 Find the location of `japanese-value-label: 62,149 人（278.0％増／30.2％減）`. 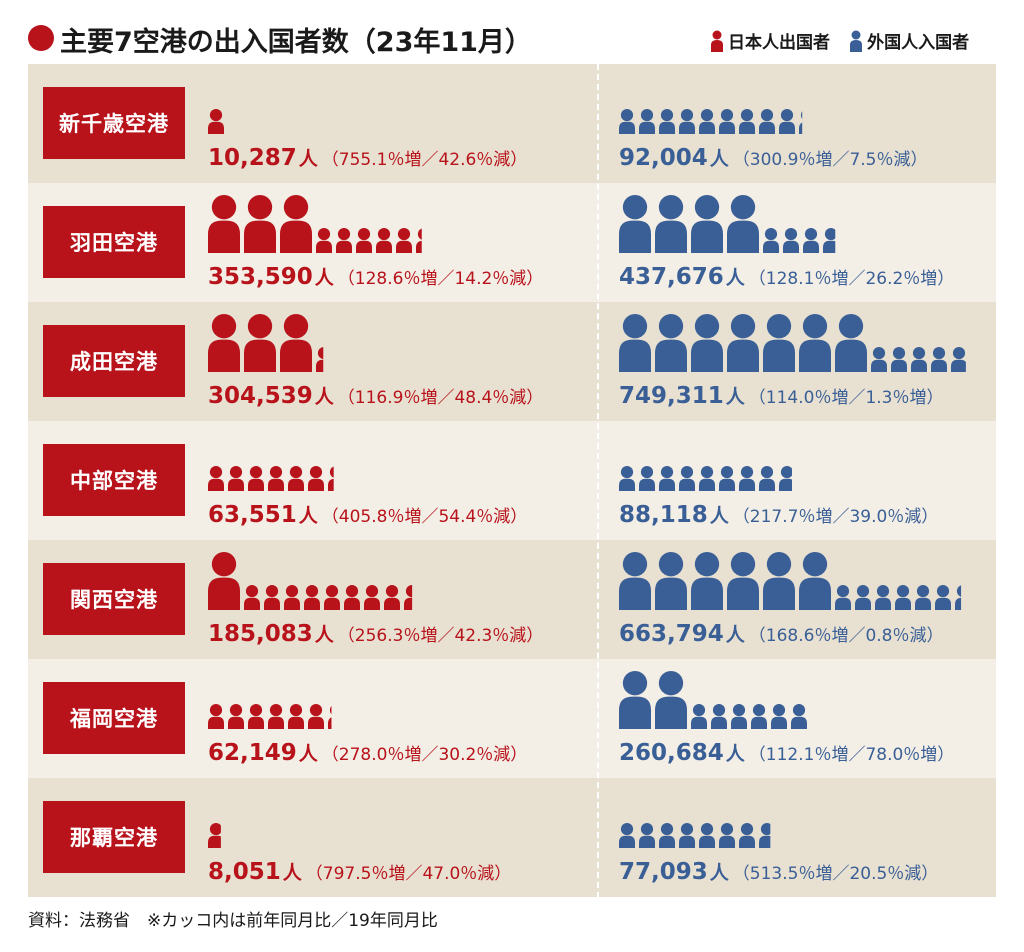

japanese-value-label: 62,149 人（278.0％増／30.2％減） is located at coordinates (367, 752).